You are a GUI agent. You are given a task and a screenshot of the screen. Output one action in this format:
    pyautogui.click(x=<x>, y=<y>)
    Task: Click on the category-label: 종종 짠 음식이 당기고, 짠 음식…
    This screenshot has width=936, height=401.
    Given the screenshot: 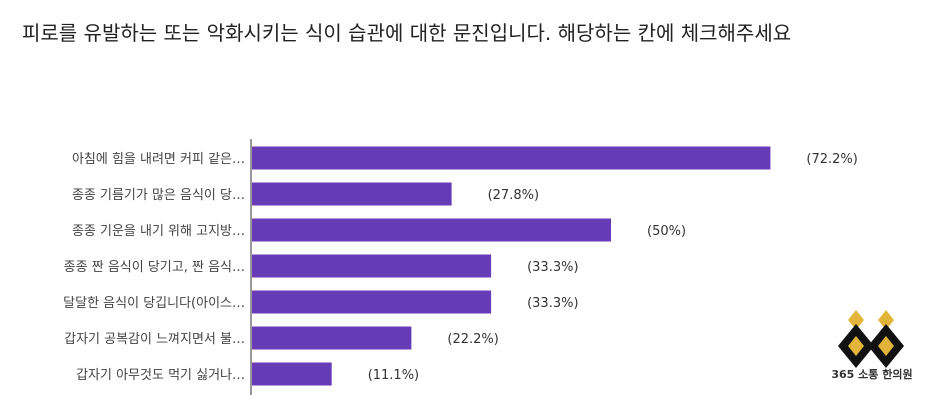 What is the action you would take?
    pyautogui.click(x=154, y=267)
    